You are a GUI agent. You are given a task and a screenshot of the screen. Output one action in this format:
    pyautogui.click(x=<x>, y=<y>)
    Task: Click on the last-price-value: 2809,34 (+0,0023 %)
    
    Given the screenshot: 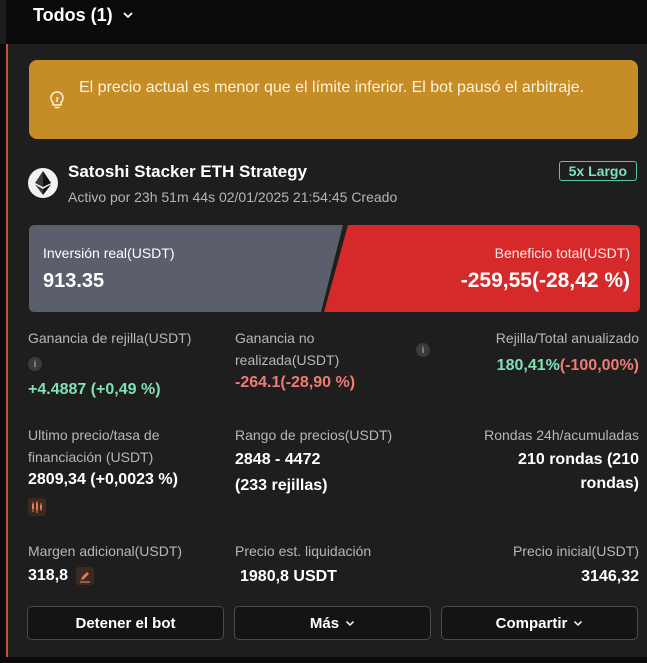 What is the action you would take?
    pyautogui.click(x=103, y=479)
    